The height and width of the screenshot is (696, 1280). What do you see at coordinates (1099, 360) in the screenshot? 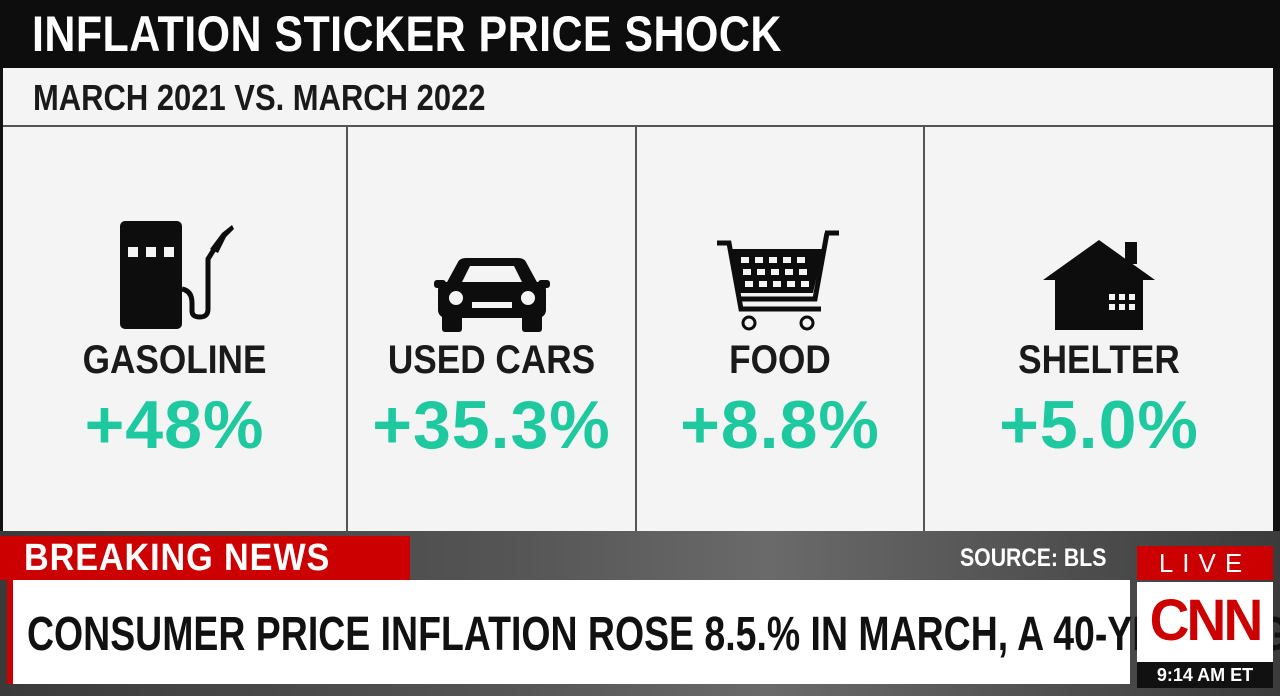
I see `category-label: SHELTER` at bounding box center [1099, 360].